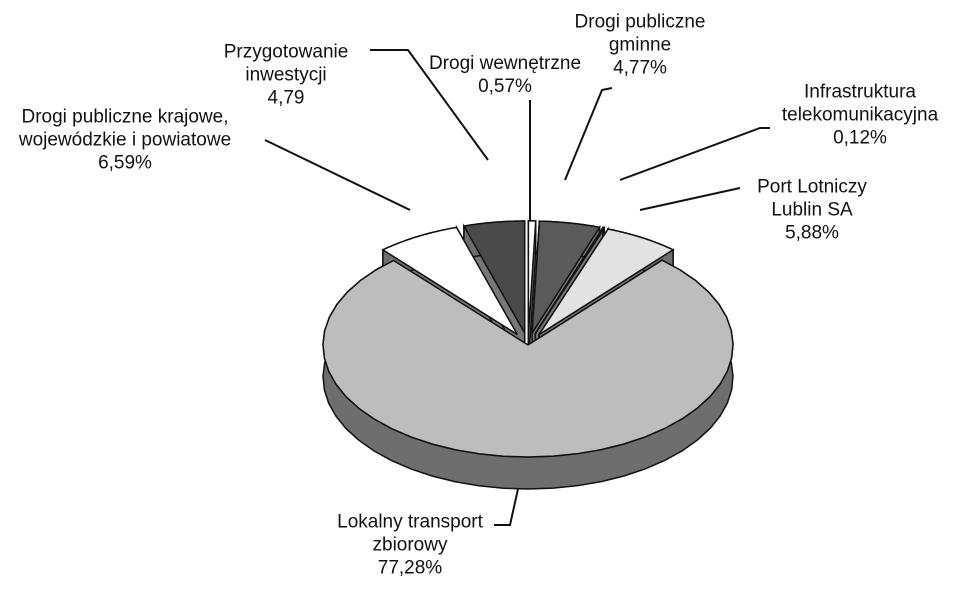 The image size is (970, 593). I want to click on slice-label: Port Lotniczy Lublin SA 5,88%, so click(812, 210).